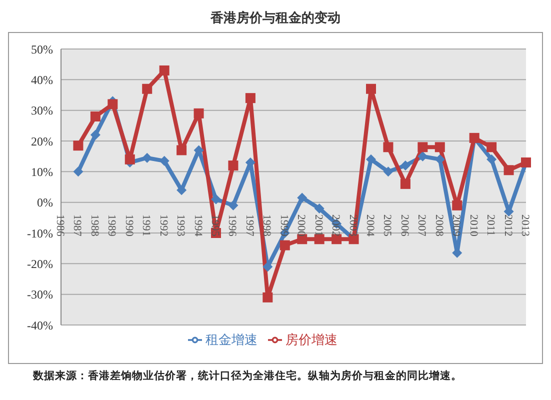 Image resolution: width=551 pixels, height=400 pixels. Describe the element at coordinates (352, 225) in the screenshot. I see `x-tick-label: 2003` at that location.